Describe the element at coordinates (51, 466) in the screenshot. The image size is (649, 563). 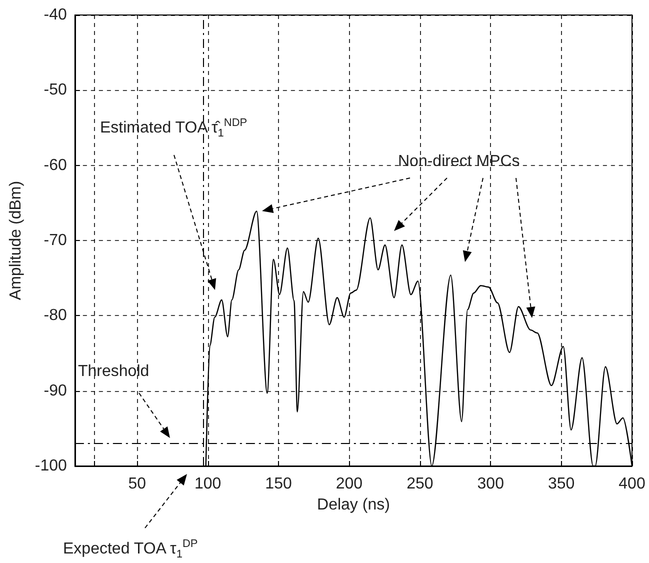
I see `y-tick-label: -100` at that location.